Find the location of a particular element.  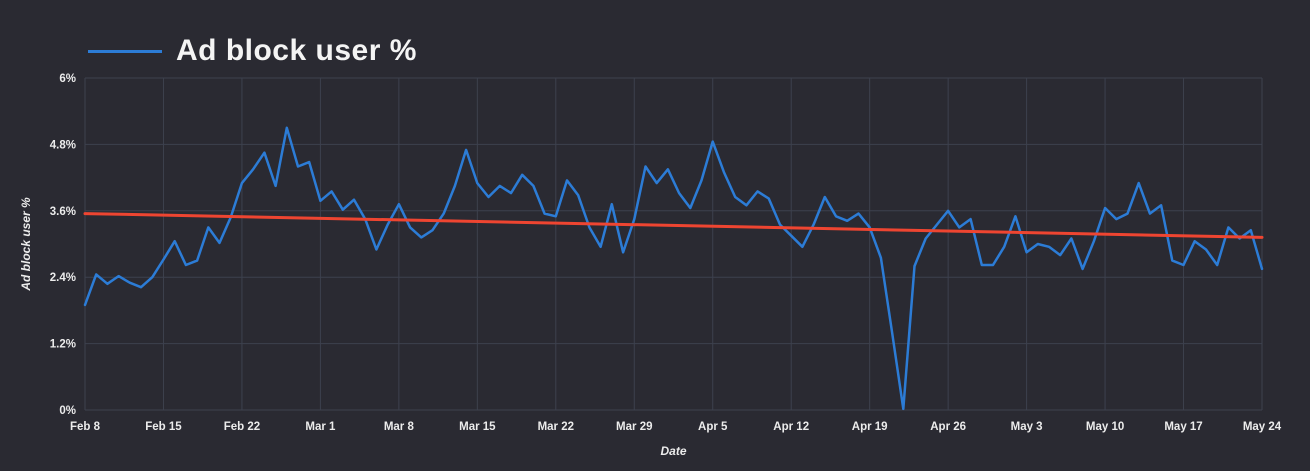

x-tick-label: Mar 22 is located at coordinates (556, 427).